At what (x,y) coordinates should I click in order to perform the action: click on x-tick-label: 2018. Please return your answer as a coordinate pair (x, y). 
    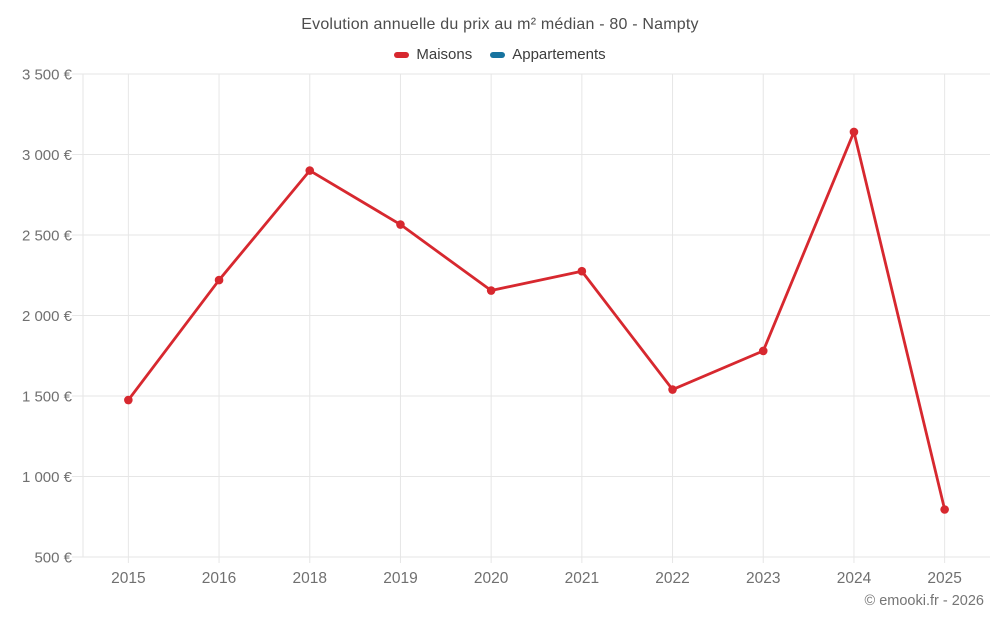
    Looking at the image, I should click on (310, 578).